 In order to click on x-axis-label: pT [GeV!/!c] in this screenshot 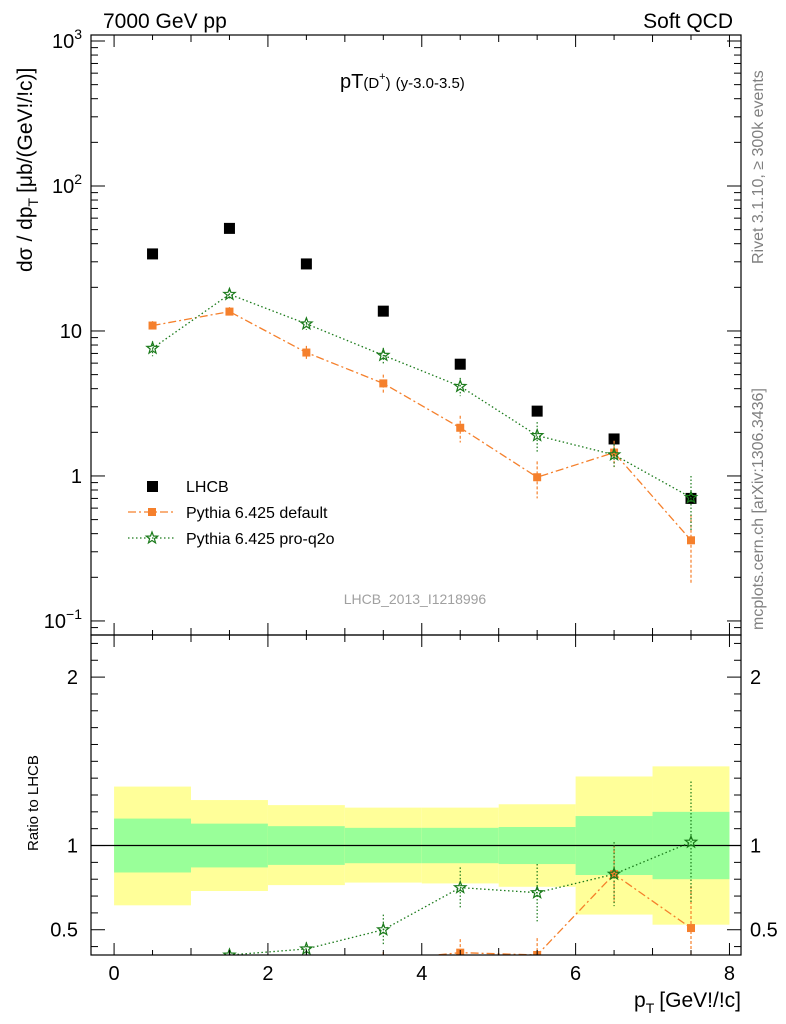, I will do `click(687, 1002)`.